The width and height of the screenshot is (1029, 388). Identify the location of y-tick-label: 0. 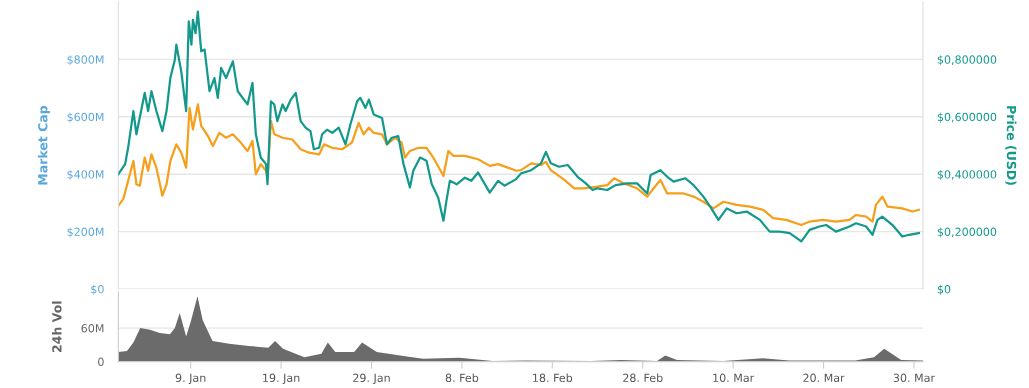
(101, 361).